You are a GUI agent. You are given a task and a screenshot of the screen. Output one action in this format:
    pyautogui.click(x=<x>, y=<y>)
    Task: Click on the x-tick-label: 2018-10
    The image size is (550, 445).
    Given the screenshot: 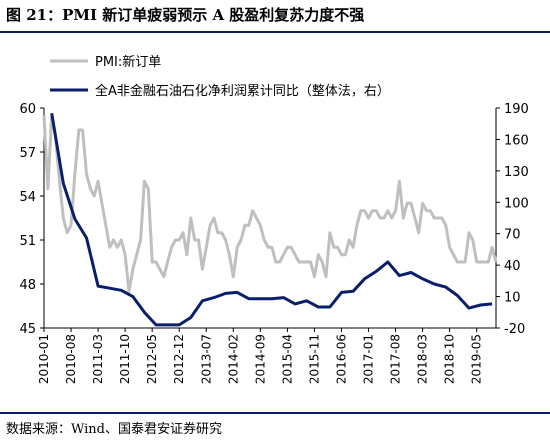 What is the action you would take?
    pyautogui.click(x=450, y=359)
    